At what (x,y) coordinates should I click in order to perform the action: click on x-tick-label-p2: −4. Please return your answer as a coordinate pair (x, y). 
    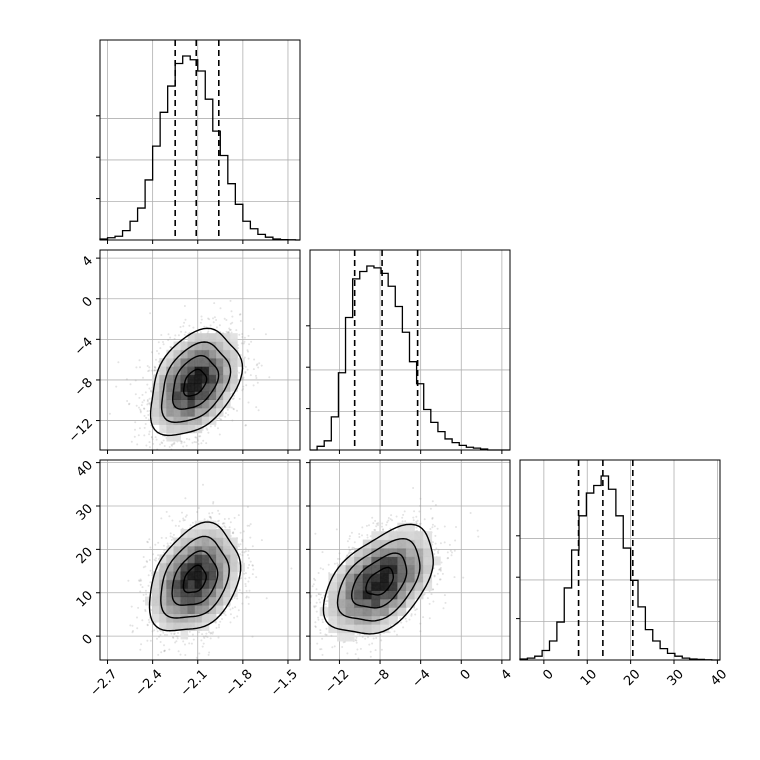
    Looking at the image, I should click on (421, 679).